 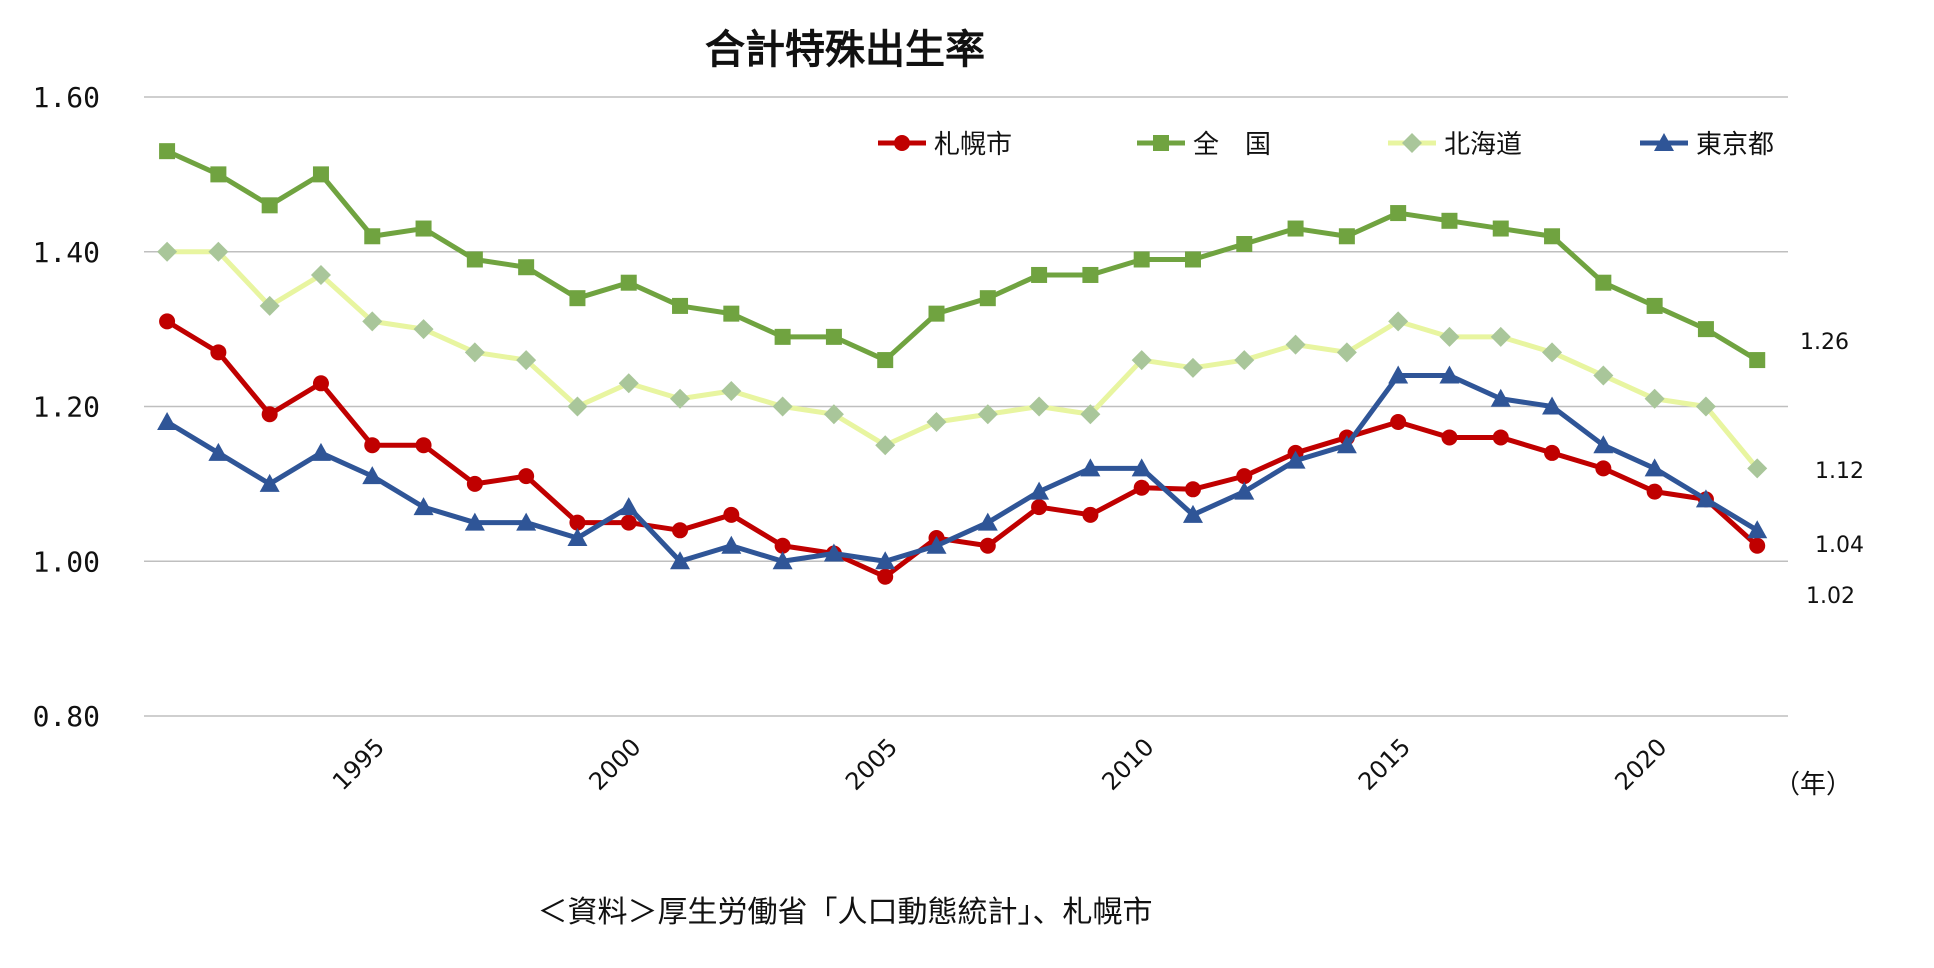 I want to click on y-tick-label: 1.00, so click(x=66, y=561).